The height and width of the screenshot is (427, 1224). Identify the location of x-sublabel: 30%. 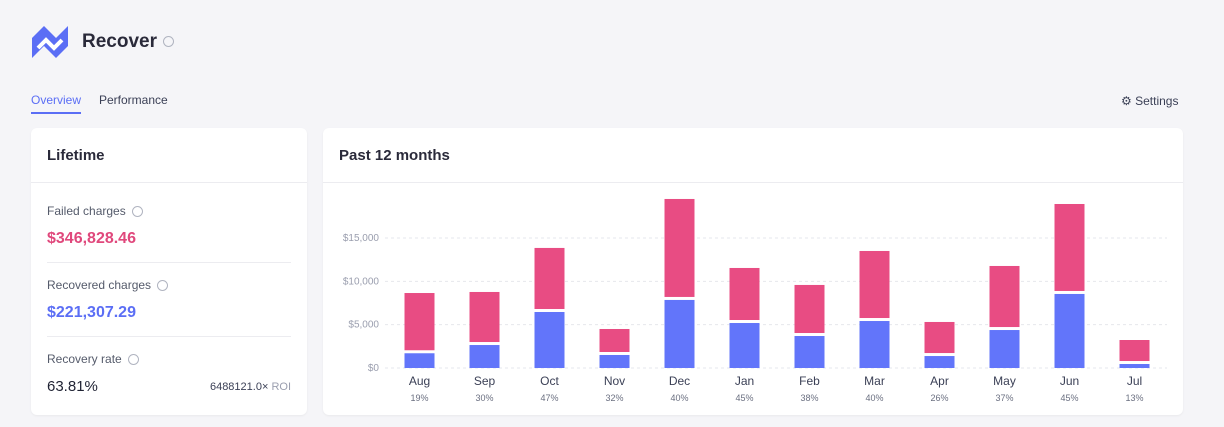
(484, 398).